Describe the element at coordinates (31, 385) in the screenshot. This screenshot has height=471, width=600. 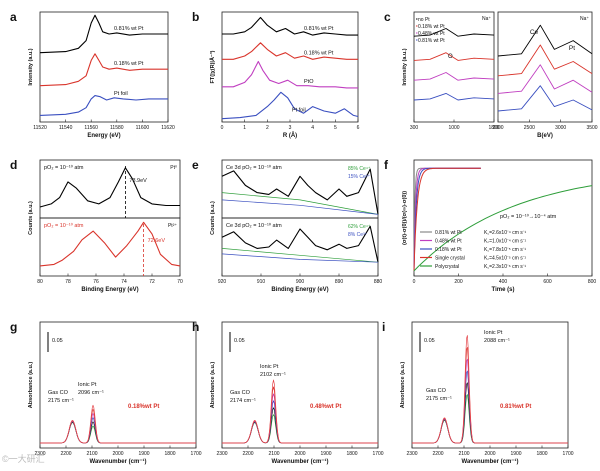
I see `panel-g-ylabel: Absorbance (a.u.)` at that location.